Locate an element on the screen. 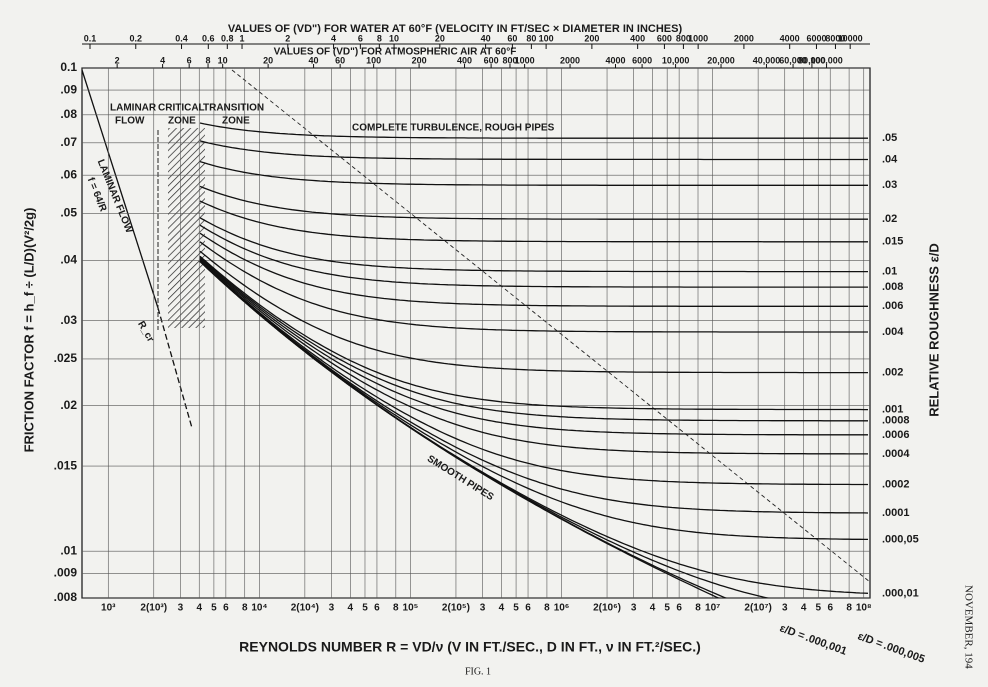 The width and height of the screenshot is (988, 687). air-tick-label: 40,000 is located at coordinates (767, 60).